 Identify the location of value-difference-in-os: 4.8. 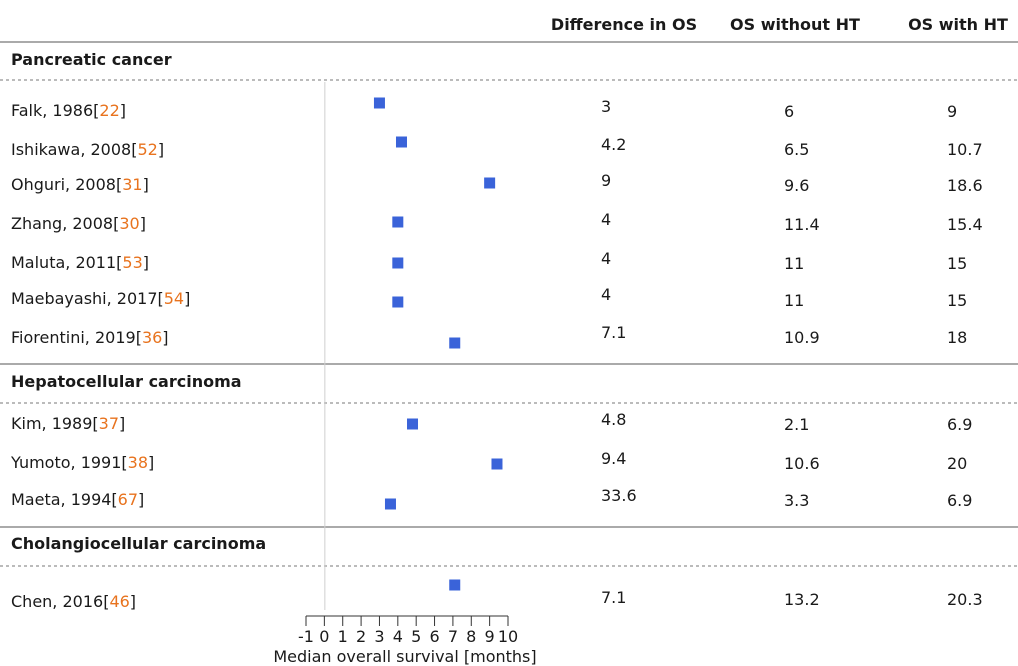
(613, 419).